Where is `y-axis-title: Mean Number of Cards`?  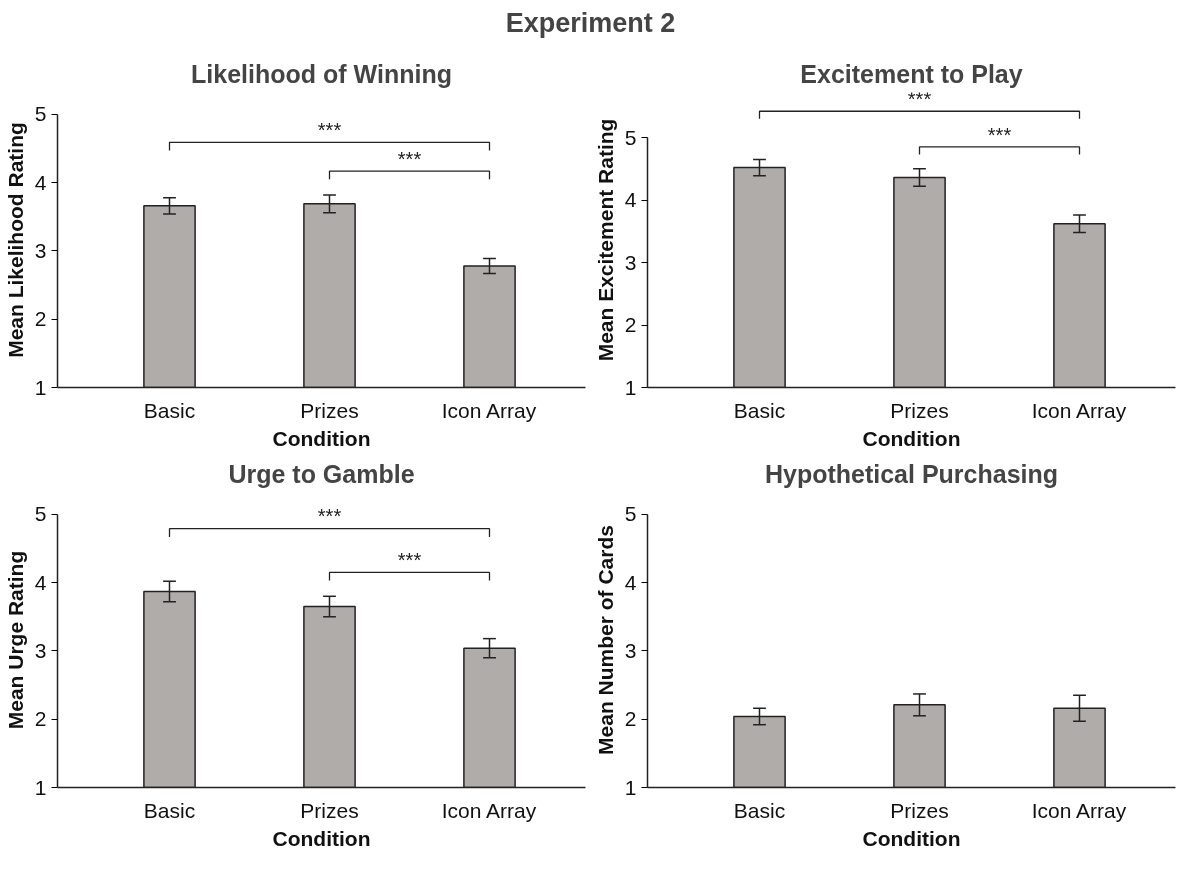 y-axis-title: Mean Number of Cards is located at coordinates (605, 640).